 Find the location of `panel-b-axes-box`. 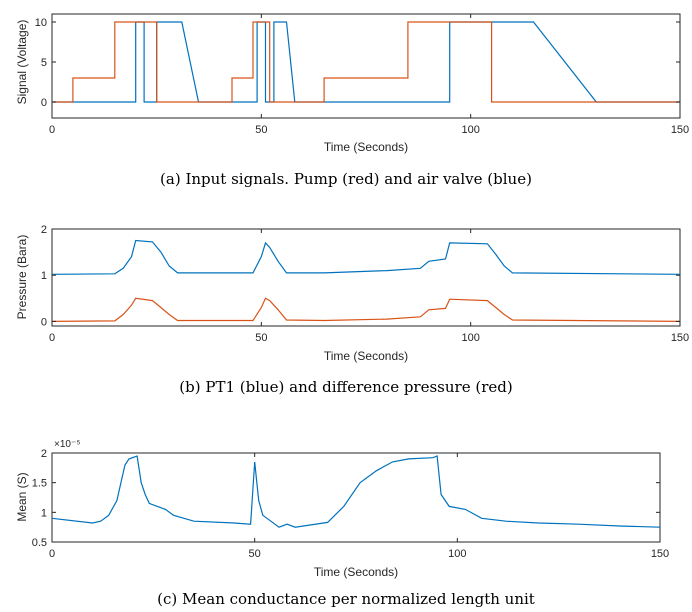

panel-b-axes-box is located at coordinates (366, 277).